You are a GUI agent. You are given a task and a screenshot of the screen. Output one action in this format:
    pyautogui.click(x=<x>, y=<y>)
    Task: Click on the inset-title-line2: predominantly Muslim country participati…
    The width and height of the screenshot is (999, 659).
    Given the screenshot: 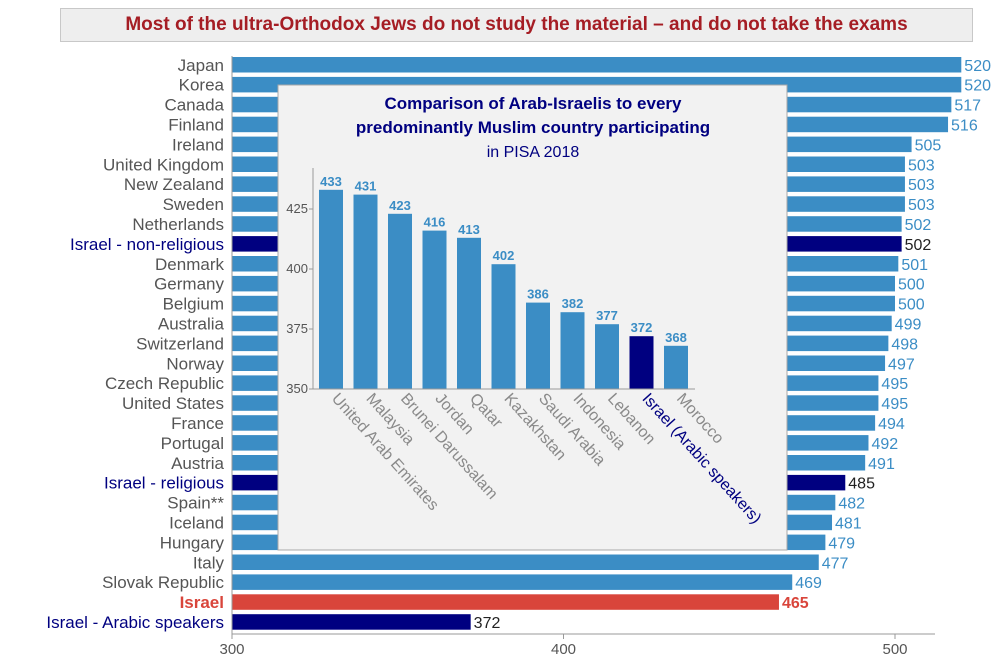 What is the action you would take?
    pyautogui.click(x=533, y=127)
    